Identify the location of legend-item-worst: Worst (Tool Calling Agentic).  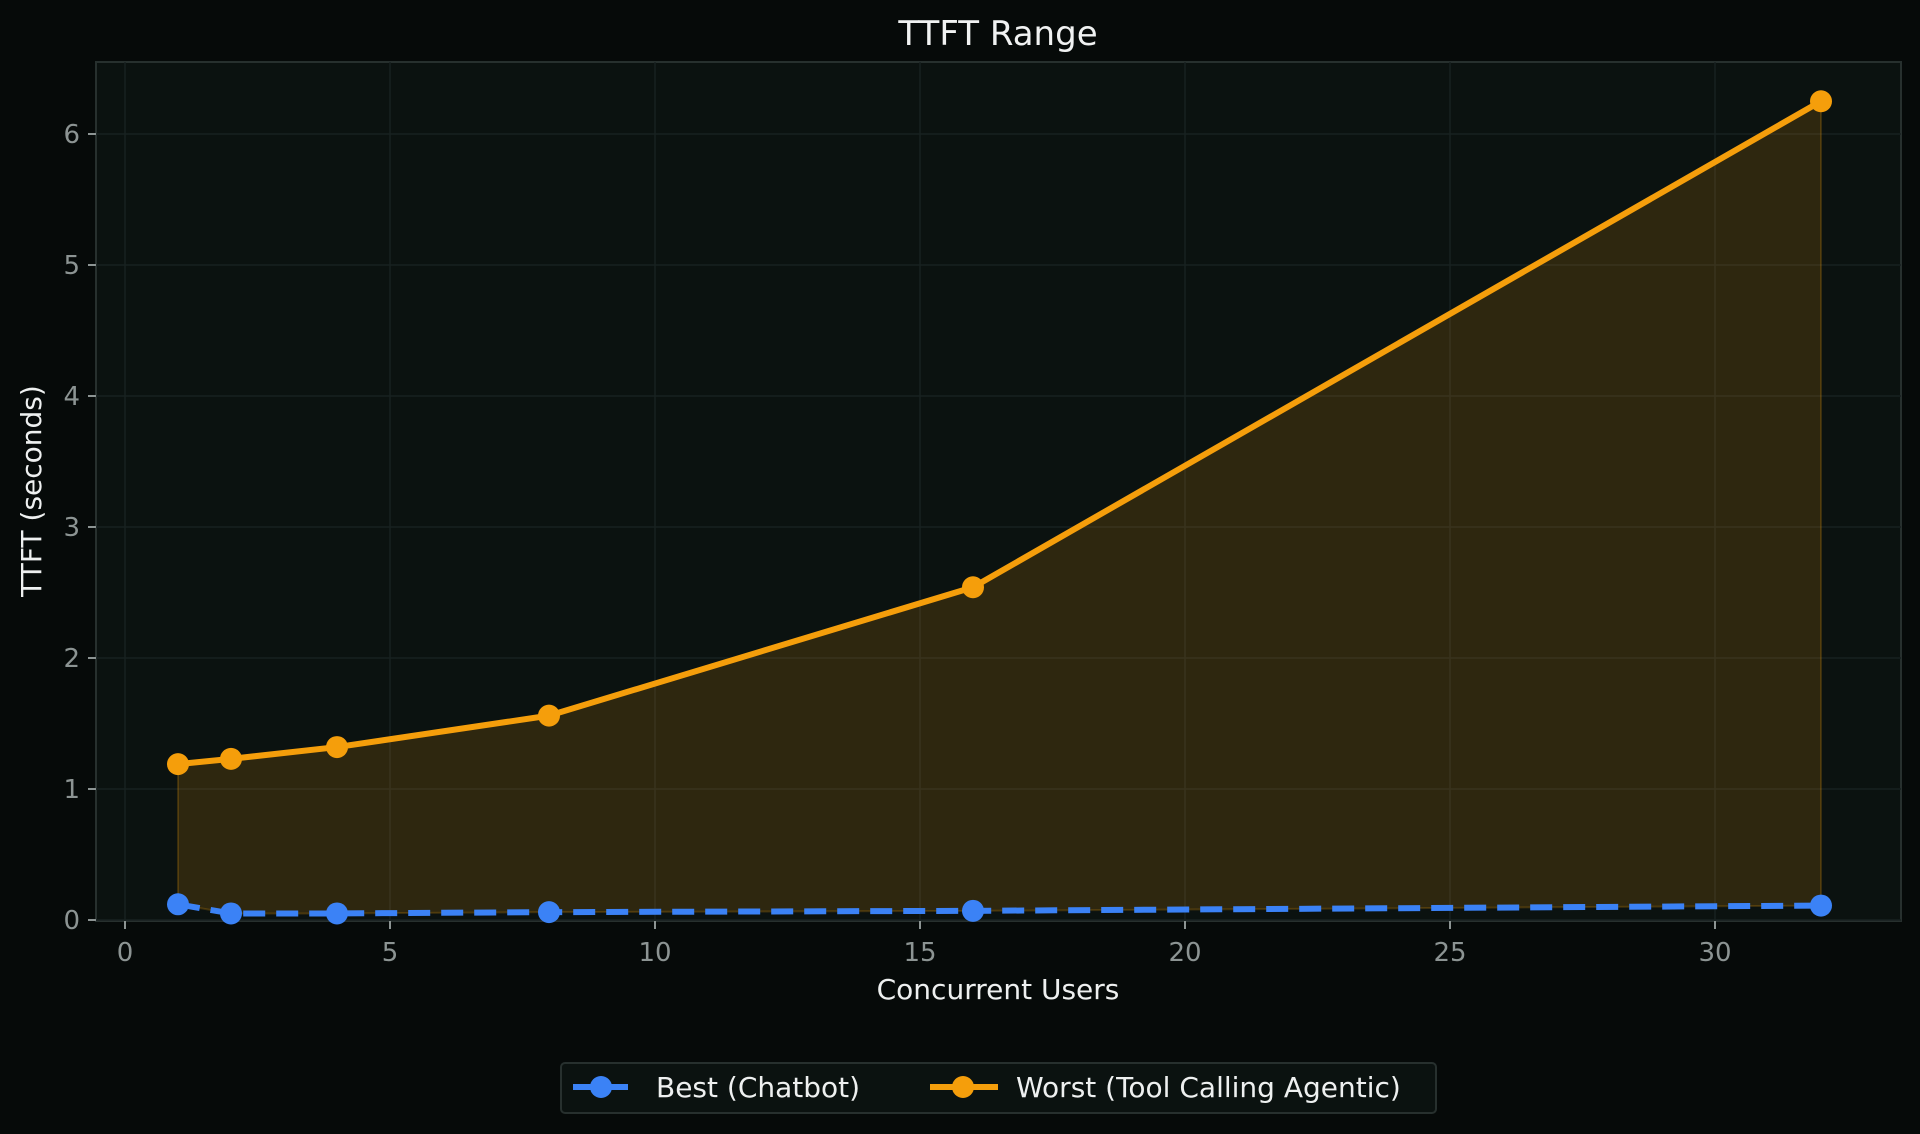
(1165, 1087).